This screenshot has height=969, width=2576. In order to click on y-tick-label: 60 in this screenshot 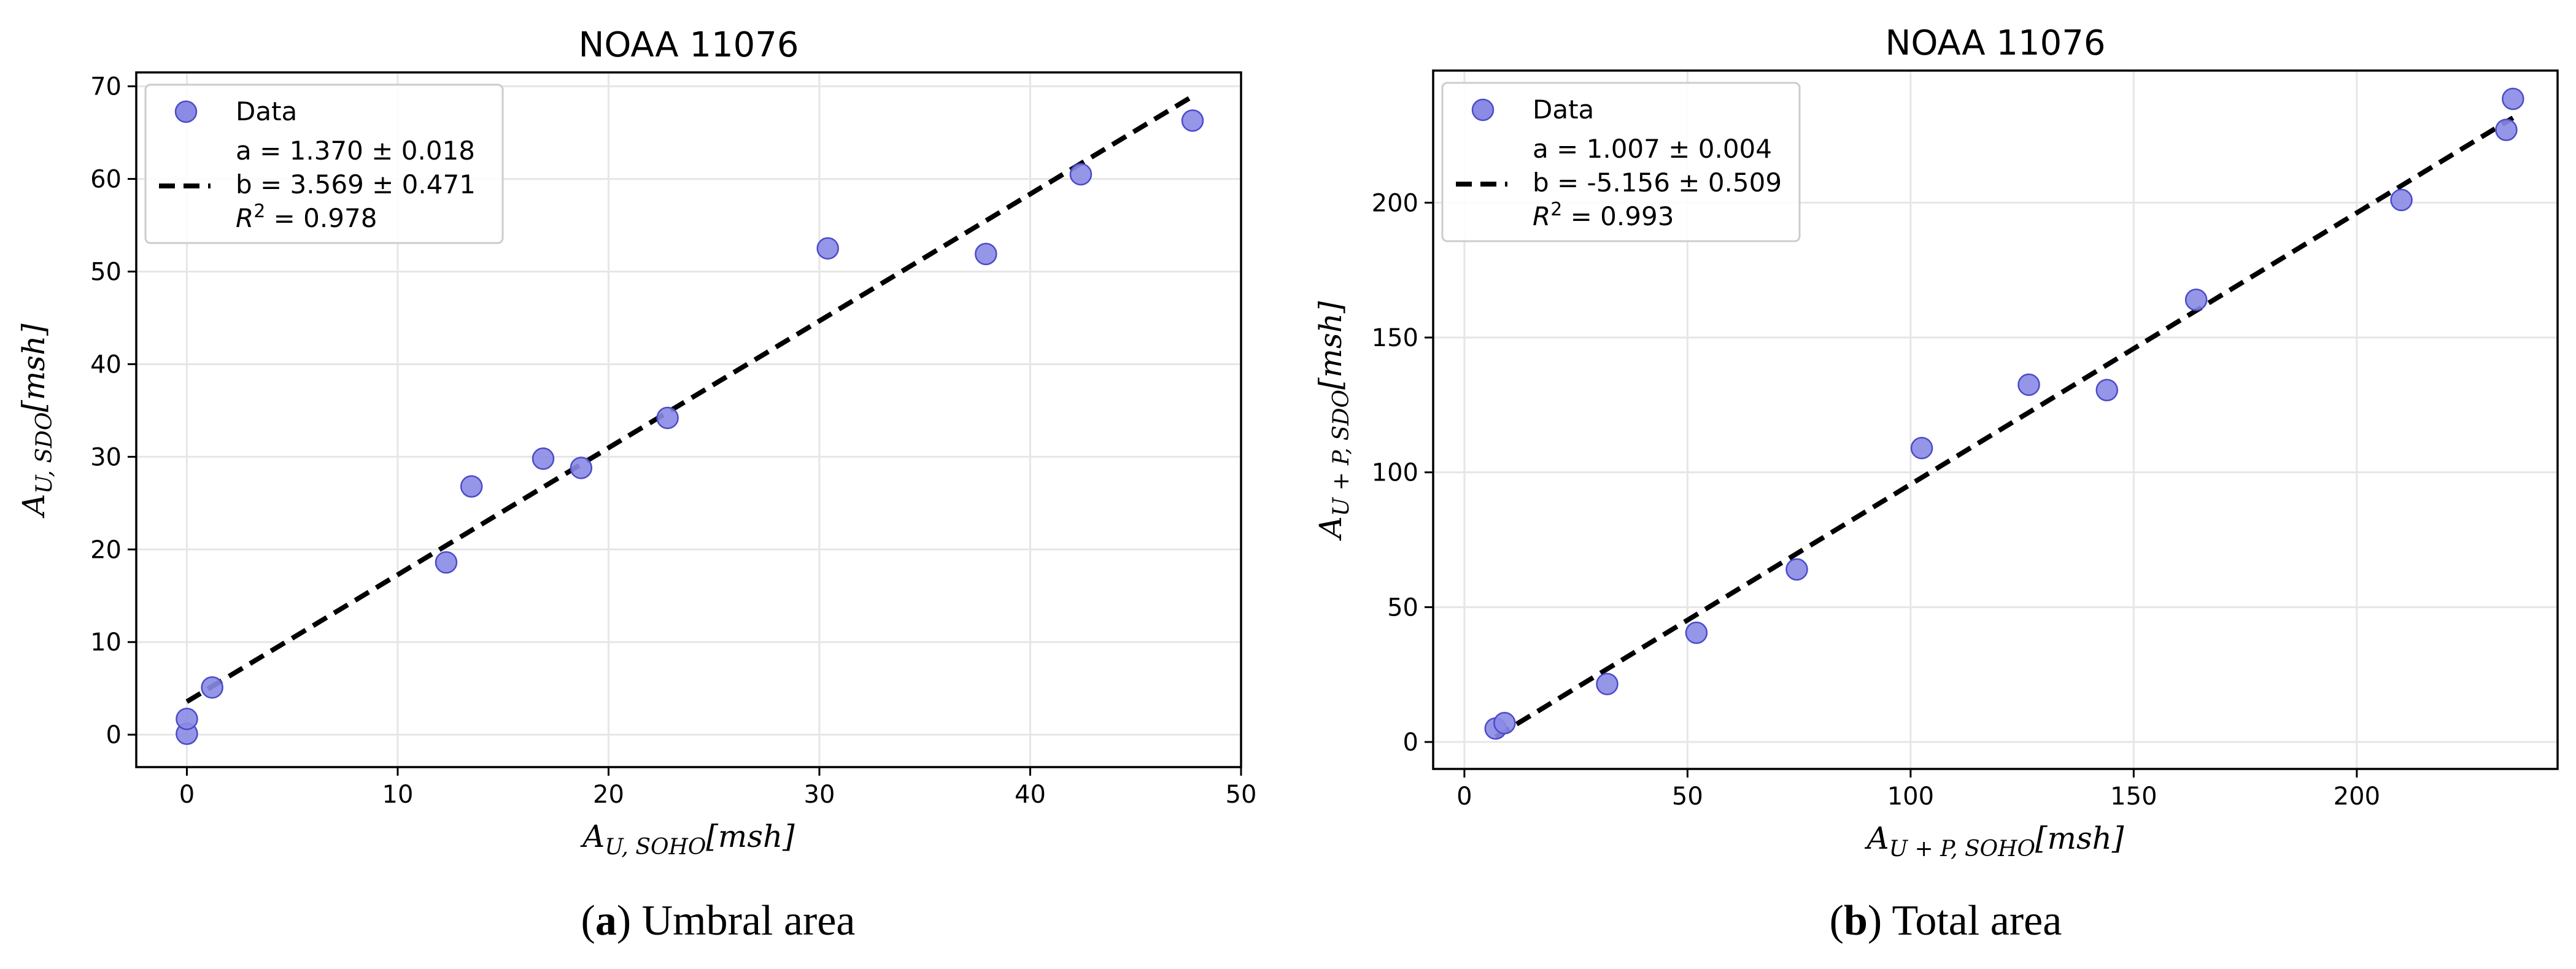, I will do `click(106, 180)`.